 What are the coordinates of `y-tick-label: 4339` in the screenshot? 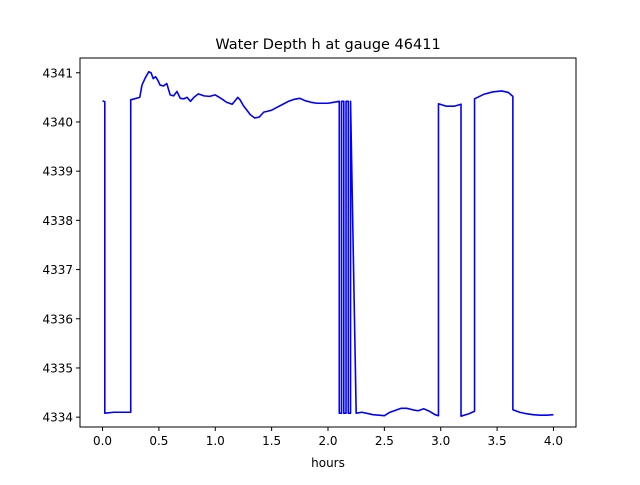 It's located at (57, 172).